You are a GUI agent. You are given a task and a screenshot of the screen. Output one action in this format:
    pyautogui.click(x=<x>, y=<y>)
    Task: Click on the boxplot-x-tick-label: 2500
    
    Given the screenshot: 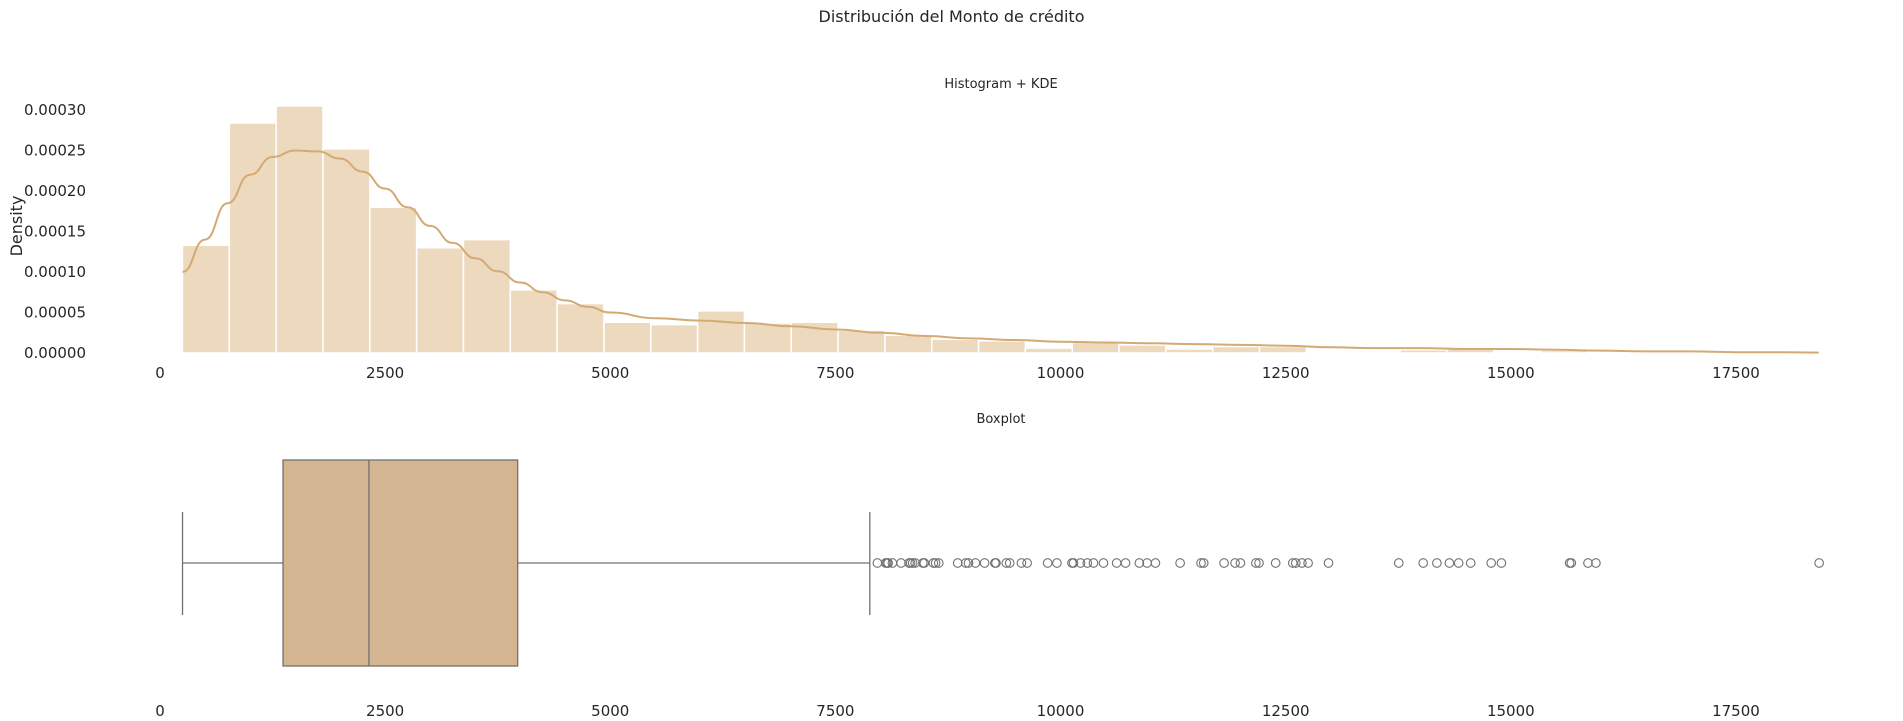 What is the action you would take?
    pyautogui.click(x=385, y=711)
    